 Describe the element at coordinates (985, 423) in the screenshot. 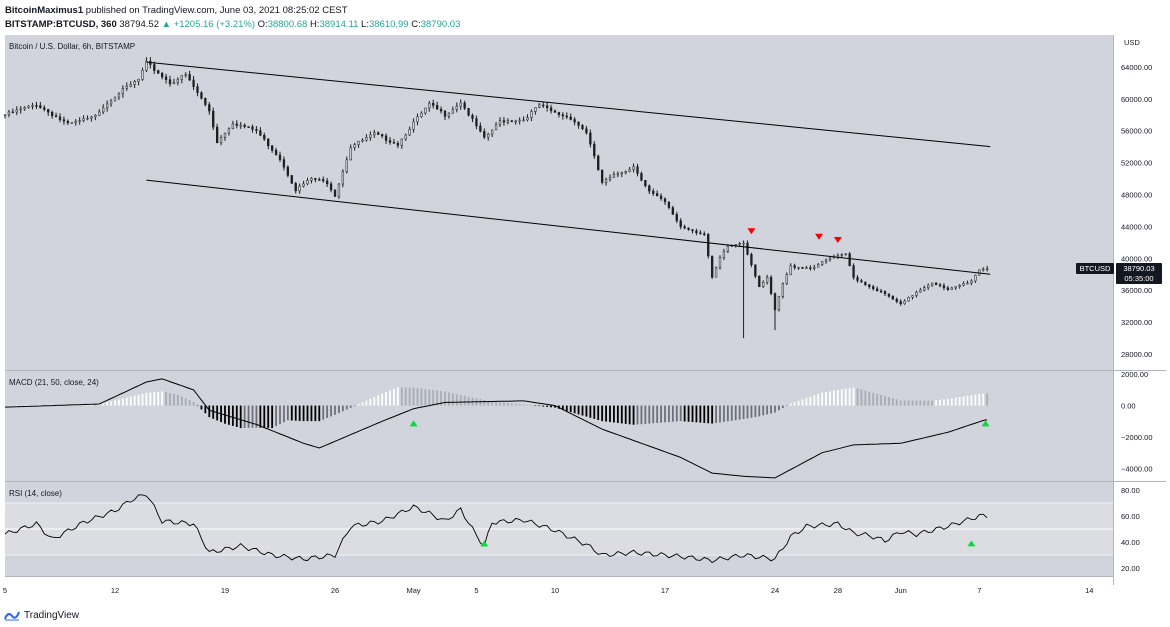

I see `up-marker` at that location.